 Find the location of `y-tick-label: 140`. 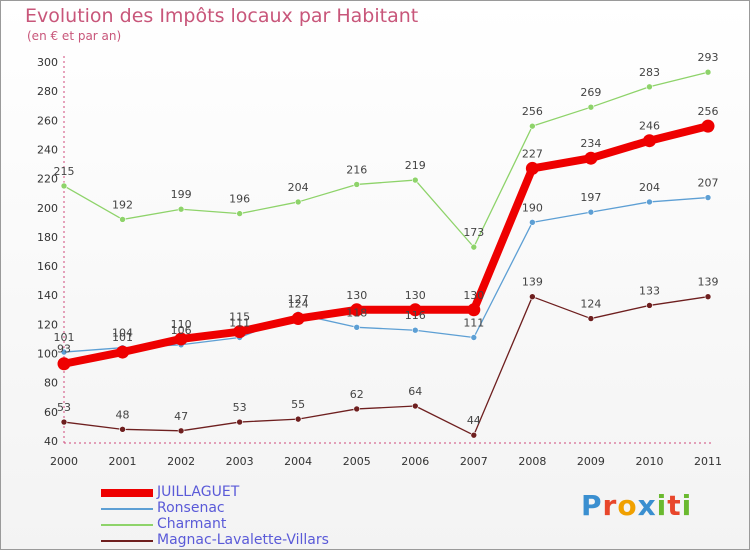

y-tick-label: 140 is located at coordinates (47, 295).